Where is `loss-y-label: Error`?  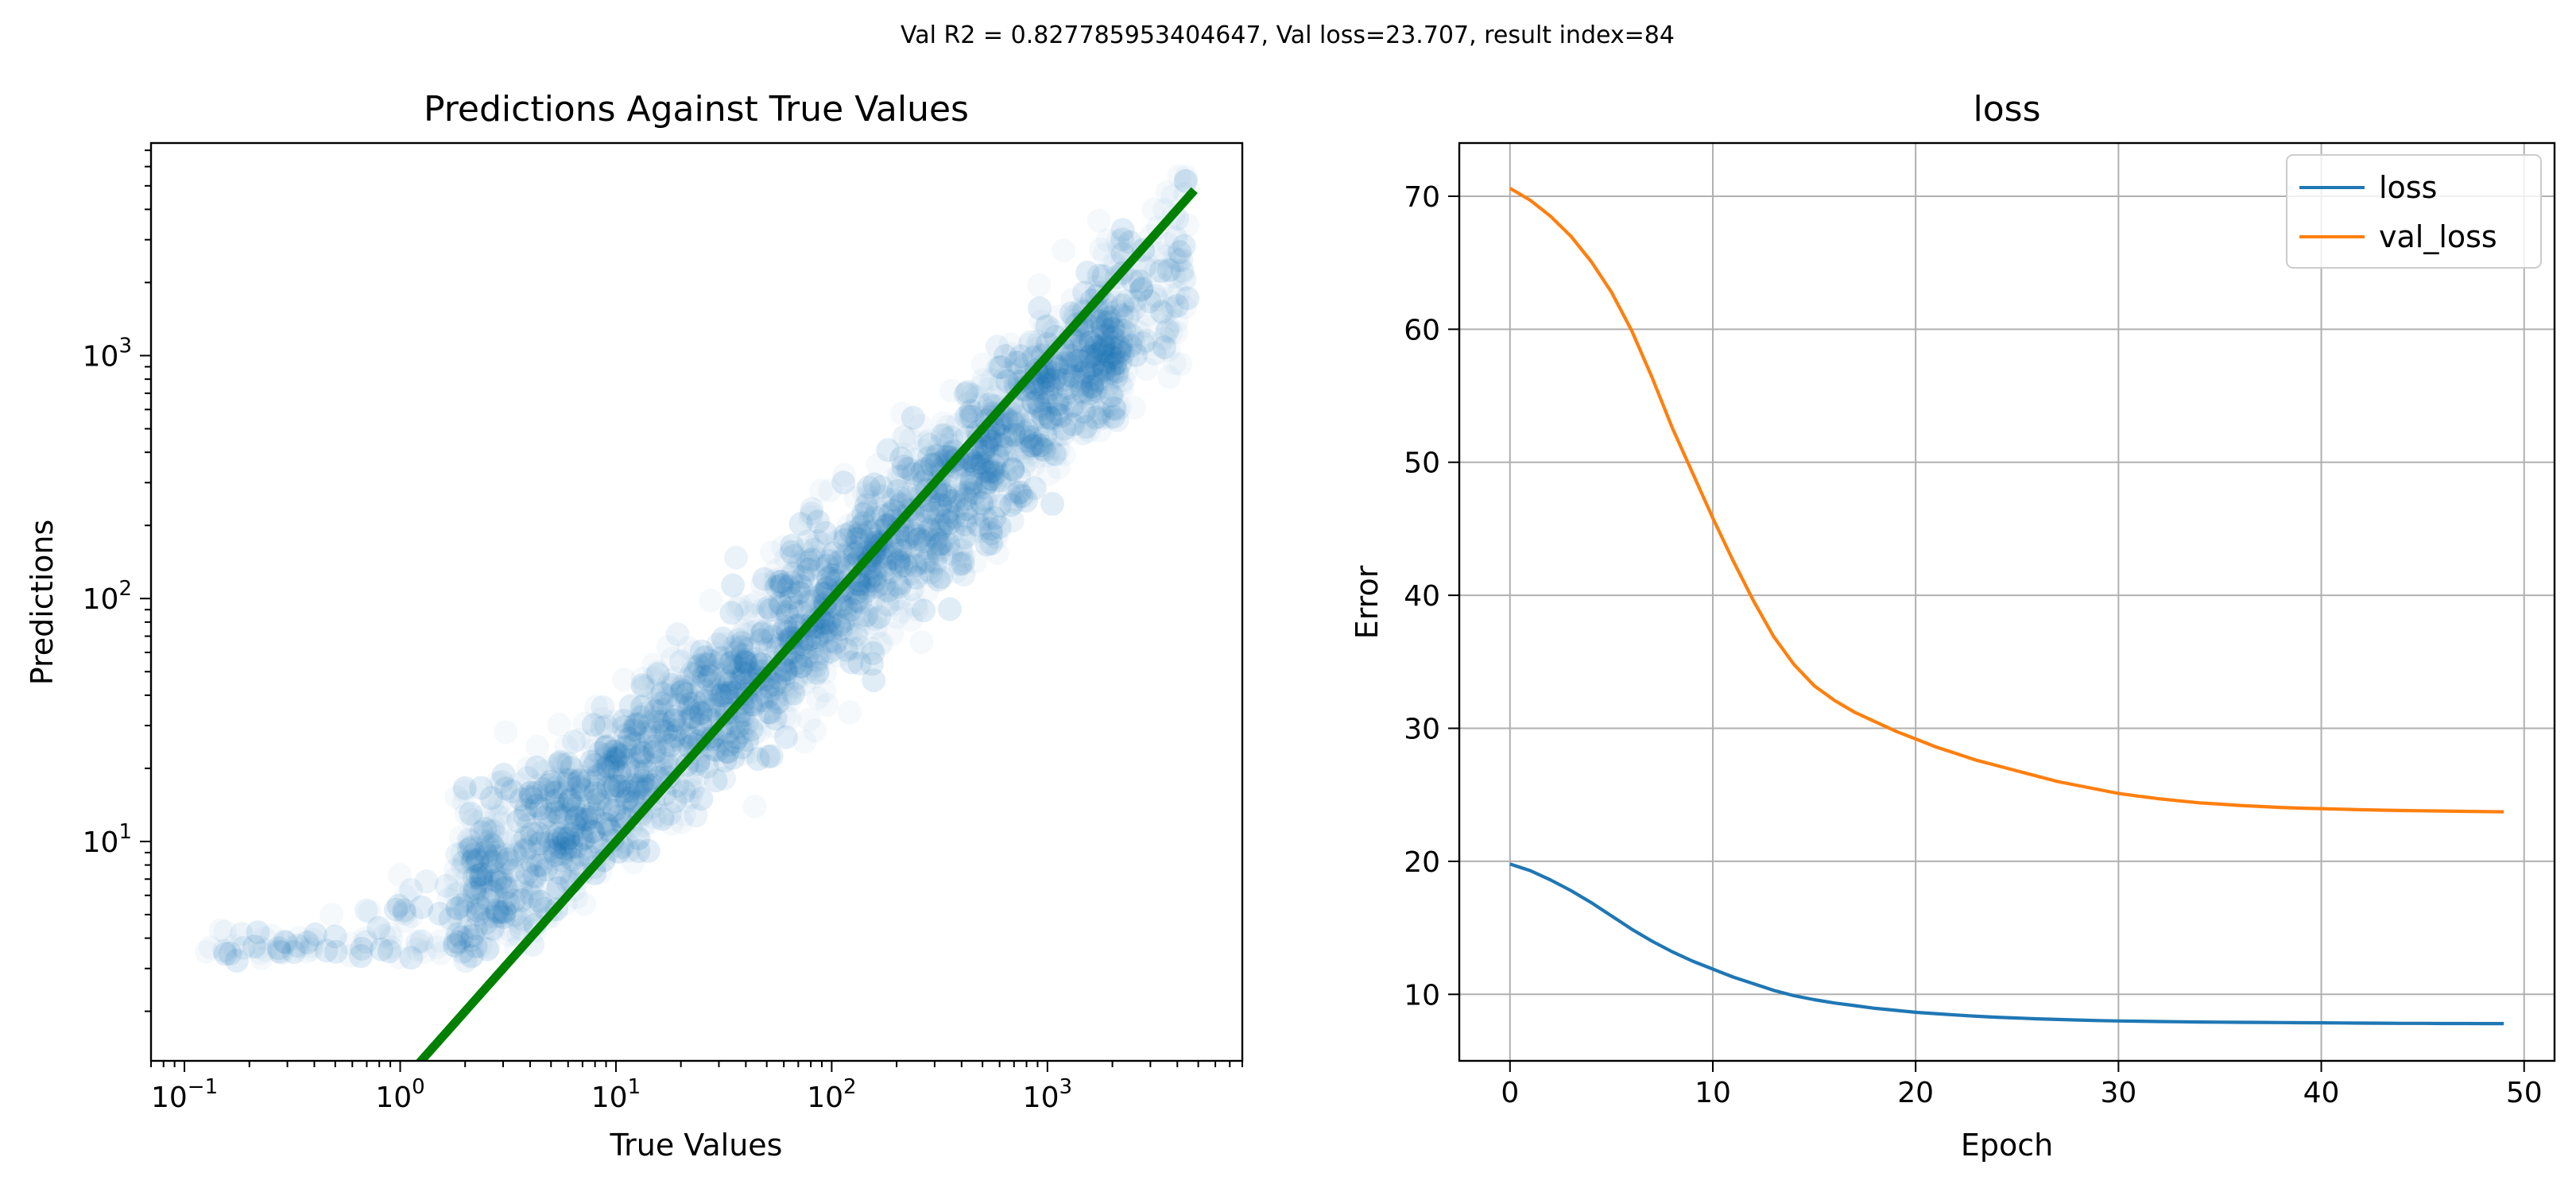
loss-y-label: Error is located at coordinates (1367, 602).